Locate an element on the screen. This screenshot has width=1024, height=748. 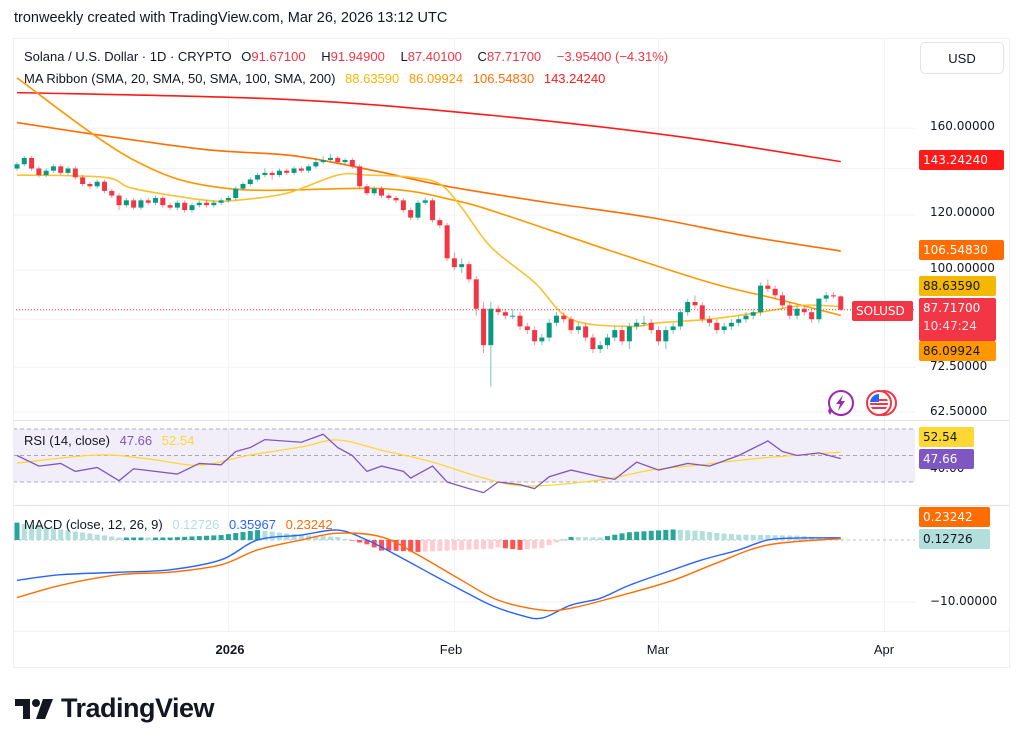
tradingview-logo: TradingView is located at coordinates (115, 708).